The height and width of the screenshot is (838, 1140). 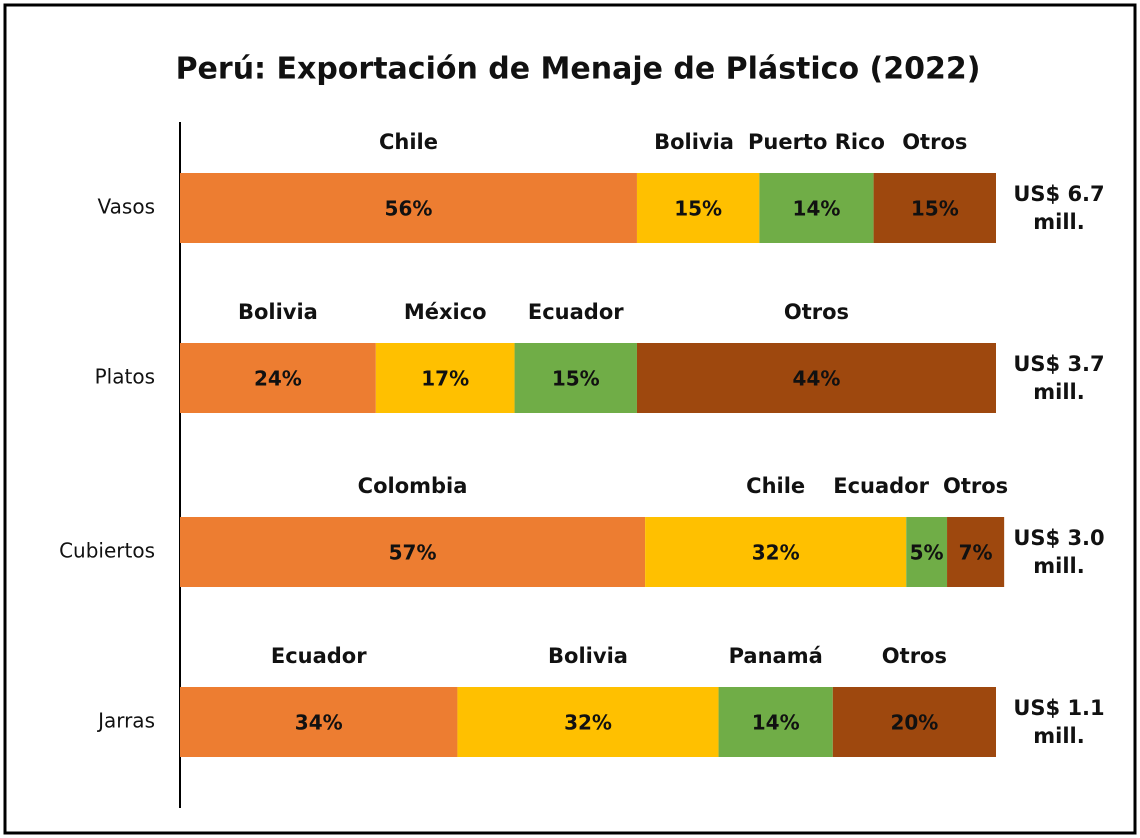 I want to click on segment-label: Puerto Rico, so click(x=816, y=142).